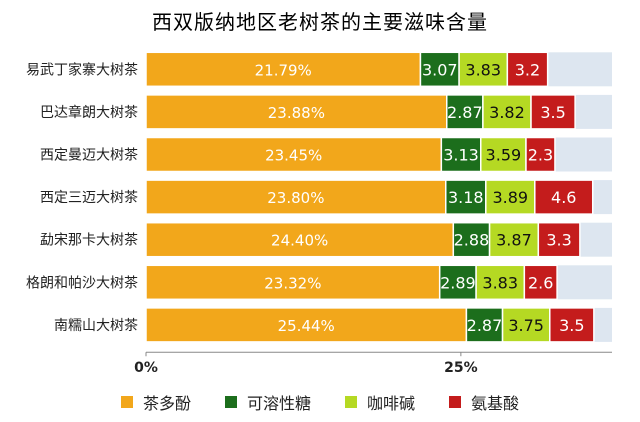 The width and height of the screenshot is (640, 422). I want to click on data-label: 3.87, so click(514, 240).